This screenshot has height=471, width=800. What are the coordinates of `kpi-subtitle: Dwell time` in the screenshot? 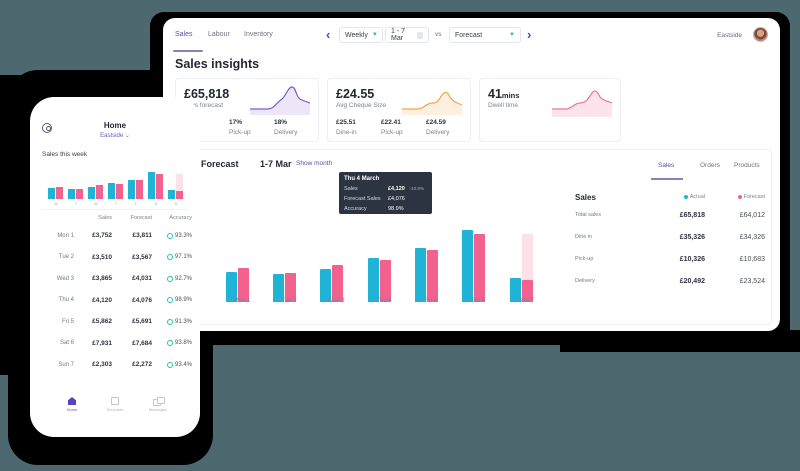 It's located at (503, 105).